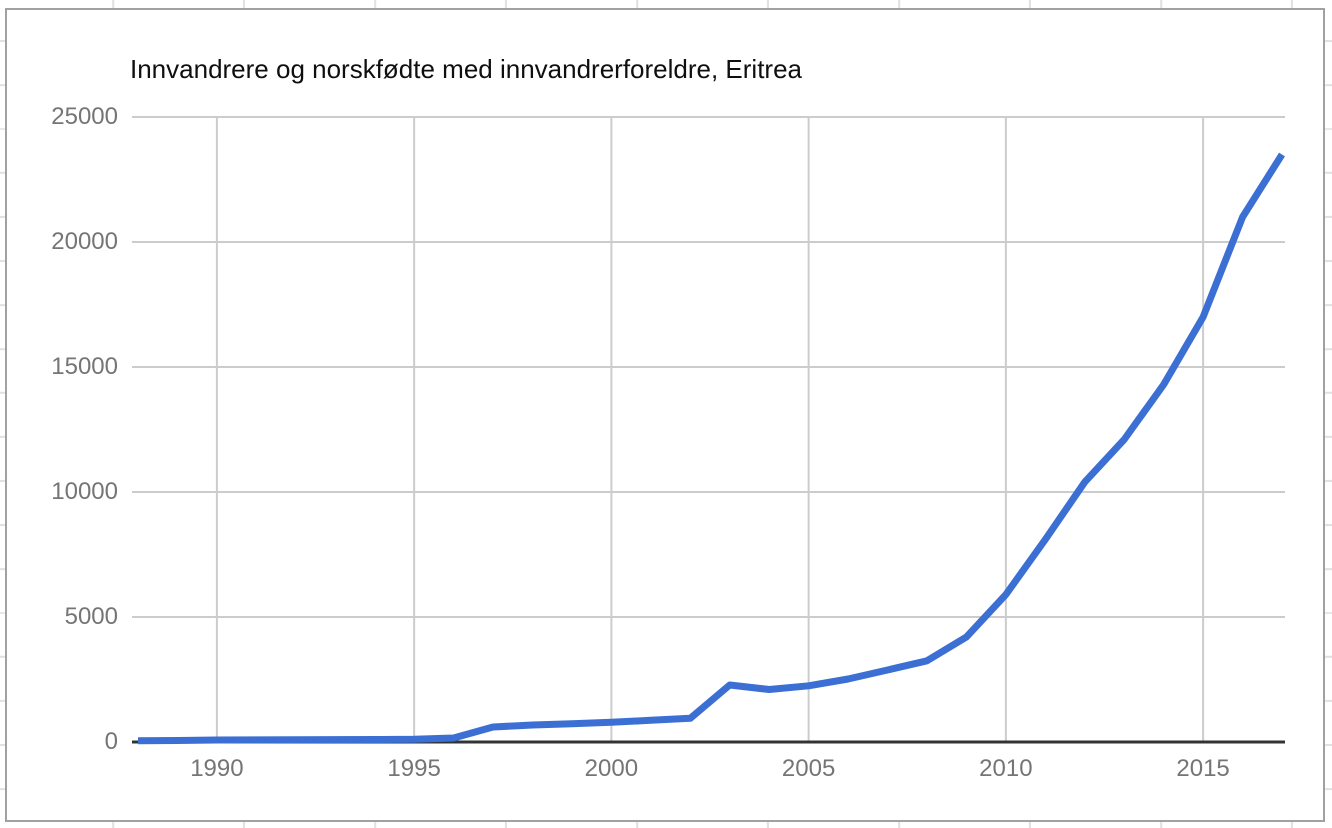 This screenshot has height=828, width=1332. What do you see at coordinates (111, 741) in the screenshot?
I see `y-tick-label: 0` at bounding box center [111, 741].